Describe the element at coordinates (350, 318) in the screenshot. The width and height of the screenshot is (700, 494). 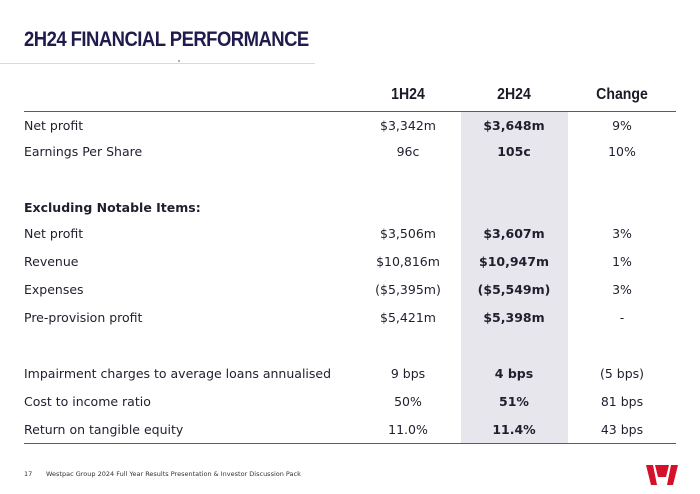
I see `table-row: Pre-provision profit $5,421m $5,398m -` at that location.